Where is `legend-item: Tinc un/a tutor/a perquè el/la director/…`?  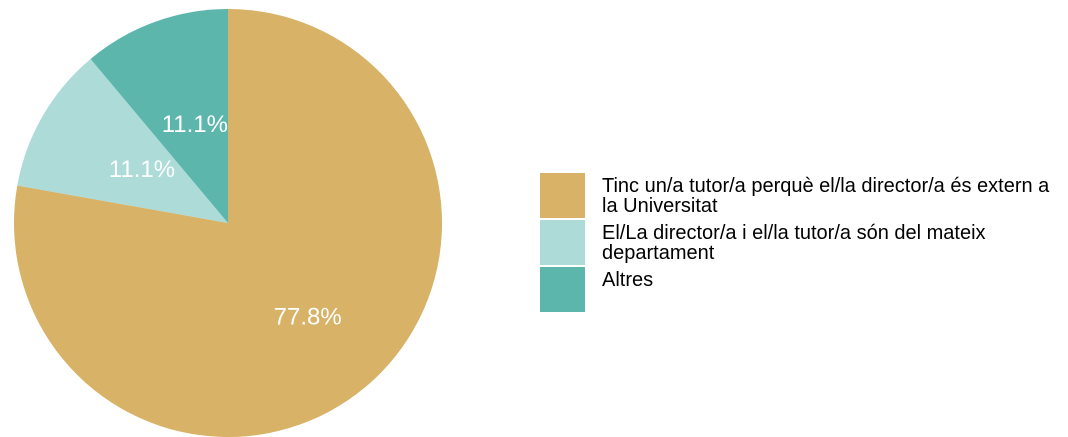 legend-item: Tinc un/a tutor/a perquè el/la director/… is located at coordinates (800, 195).